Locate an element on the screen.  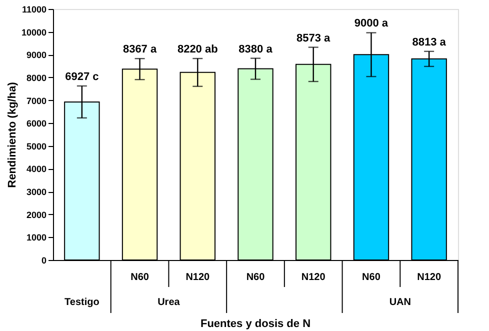
y-tick-label: 6000 is located at coordinates (36, 123).